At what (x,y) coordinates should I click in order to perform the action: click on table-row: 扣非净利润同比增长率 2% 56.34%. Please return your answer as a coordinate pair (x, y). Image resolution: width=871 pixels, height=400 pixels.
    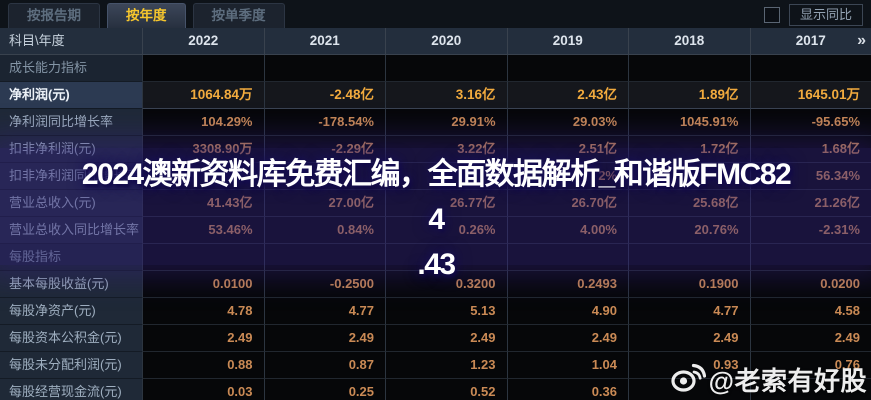
    Looking at the image, I should click on (435, 176).